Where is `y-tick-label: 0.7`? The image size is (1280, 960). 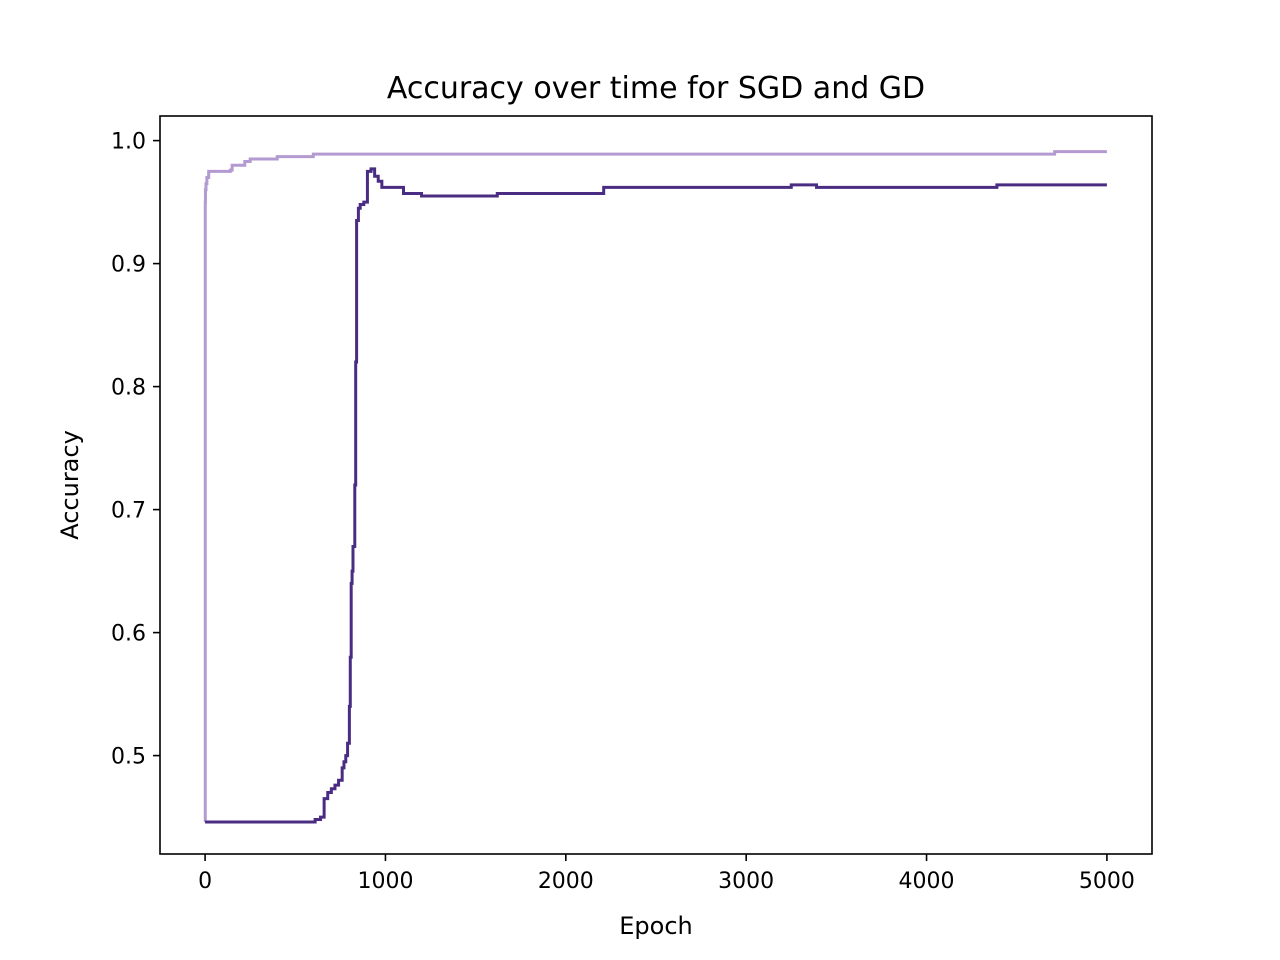
y-tick-label: 0.7 is located at coordinates (128, 511).